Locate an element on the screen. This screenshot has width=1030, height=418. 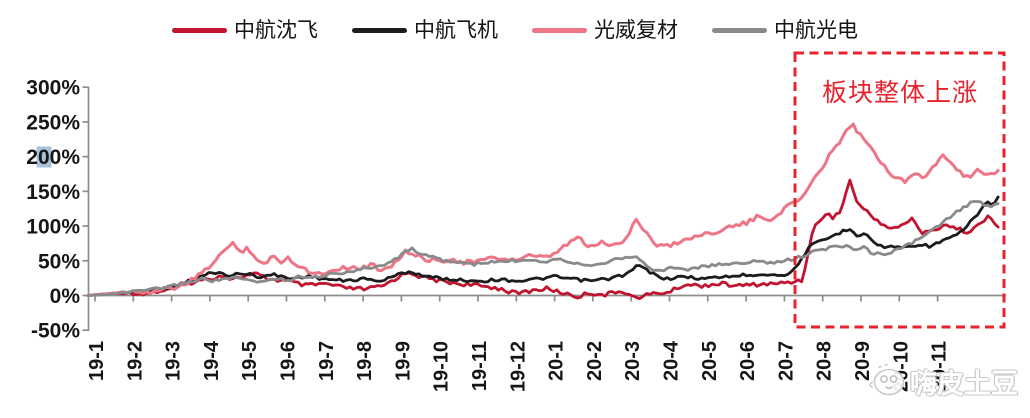
x-axis-label: 20-11 is located at coordinates (940, 366).